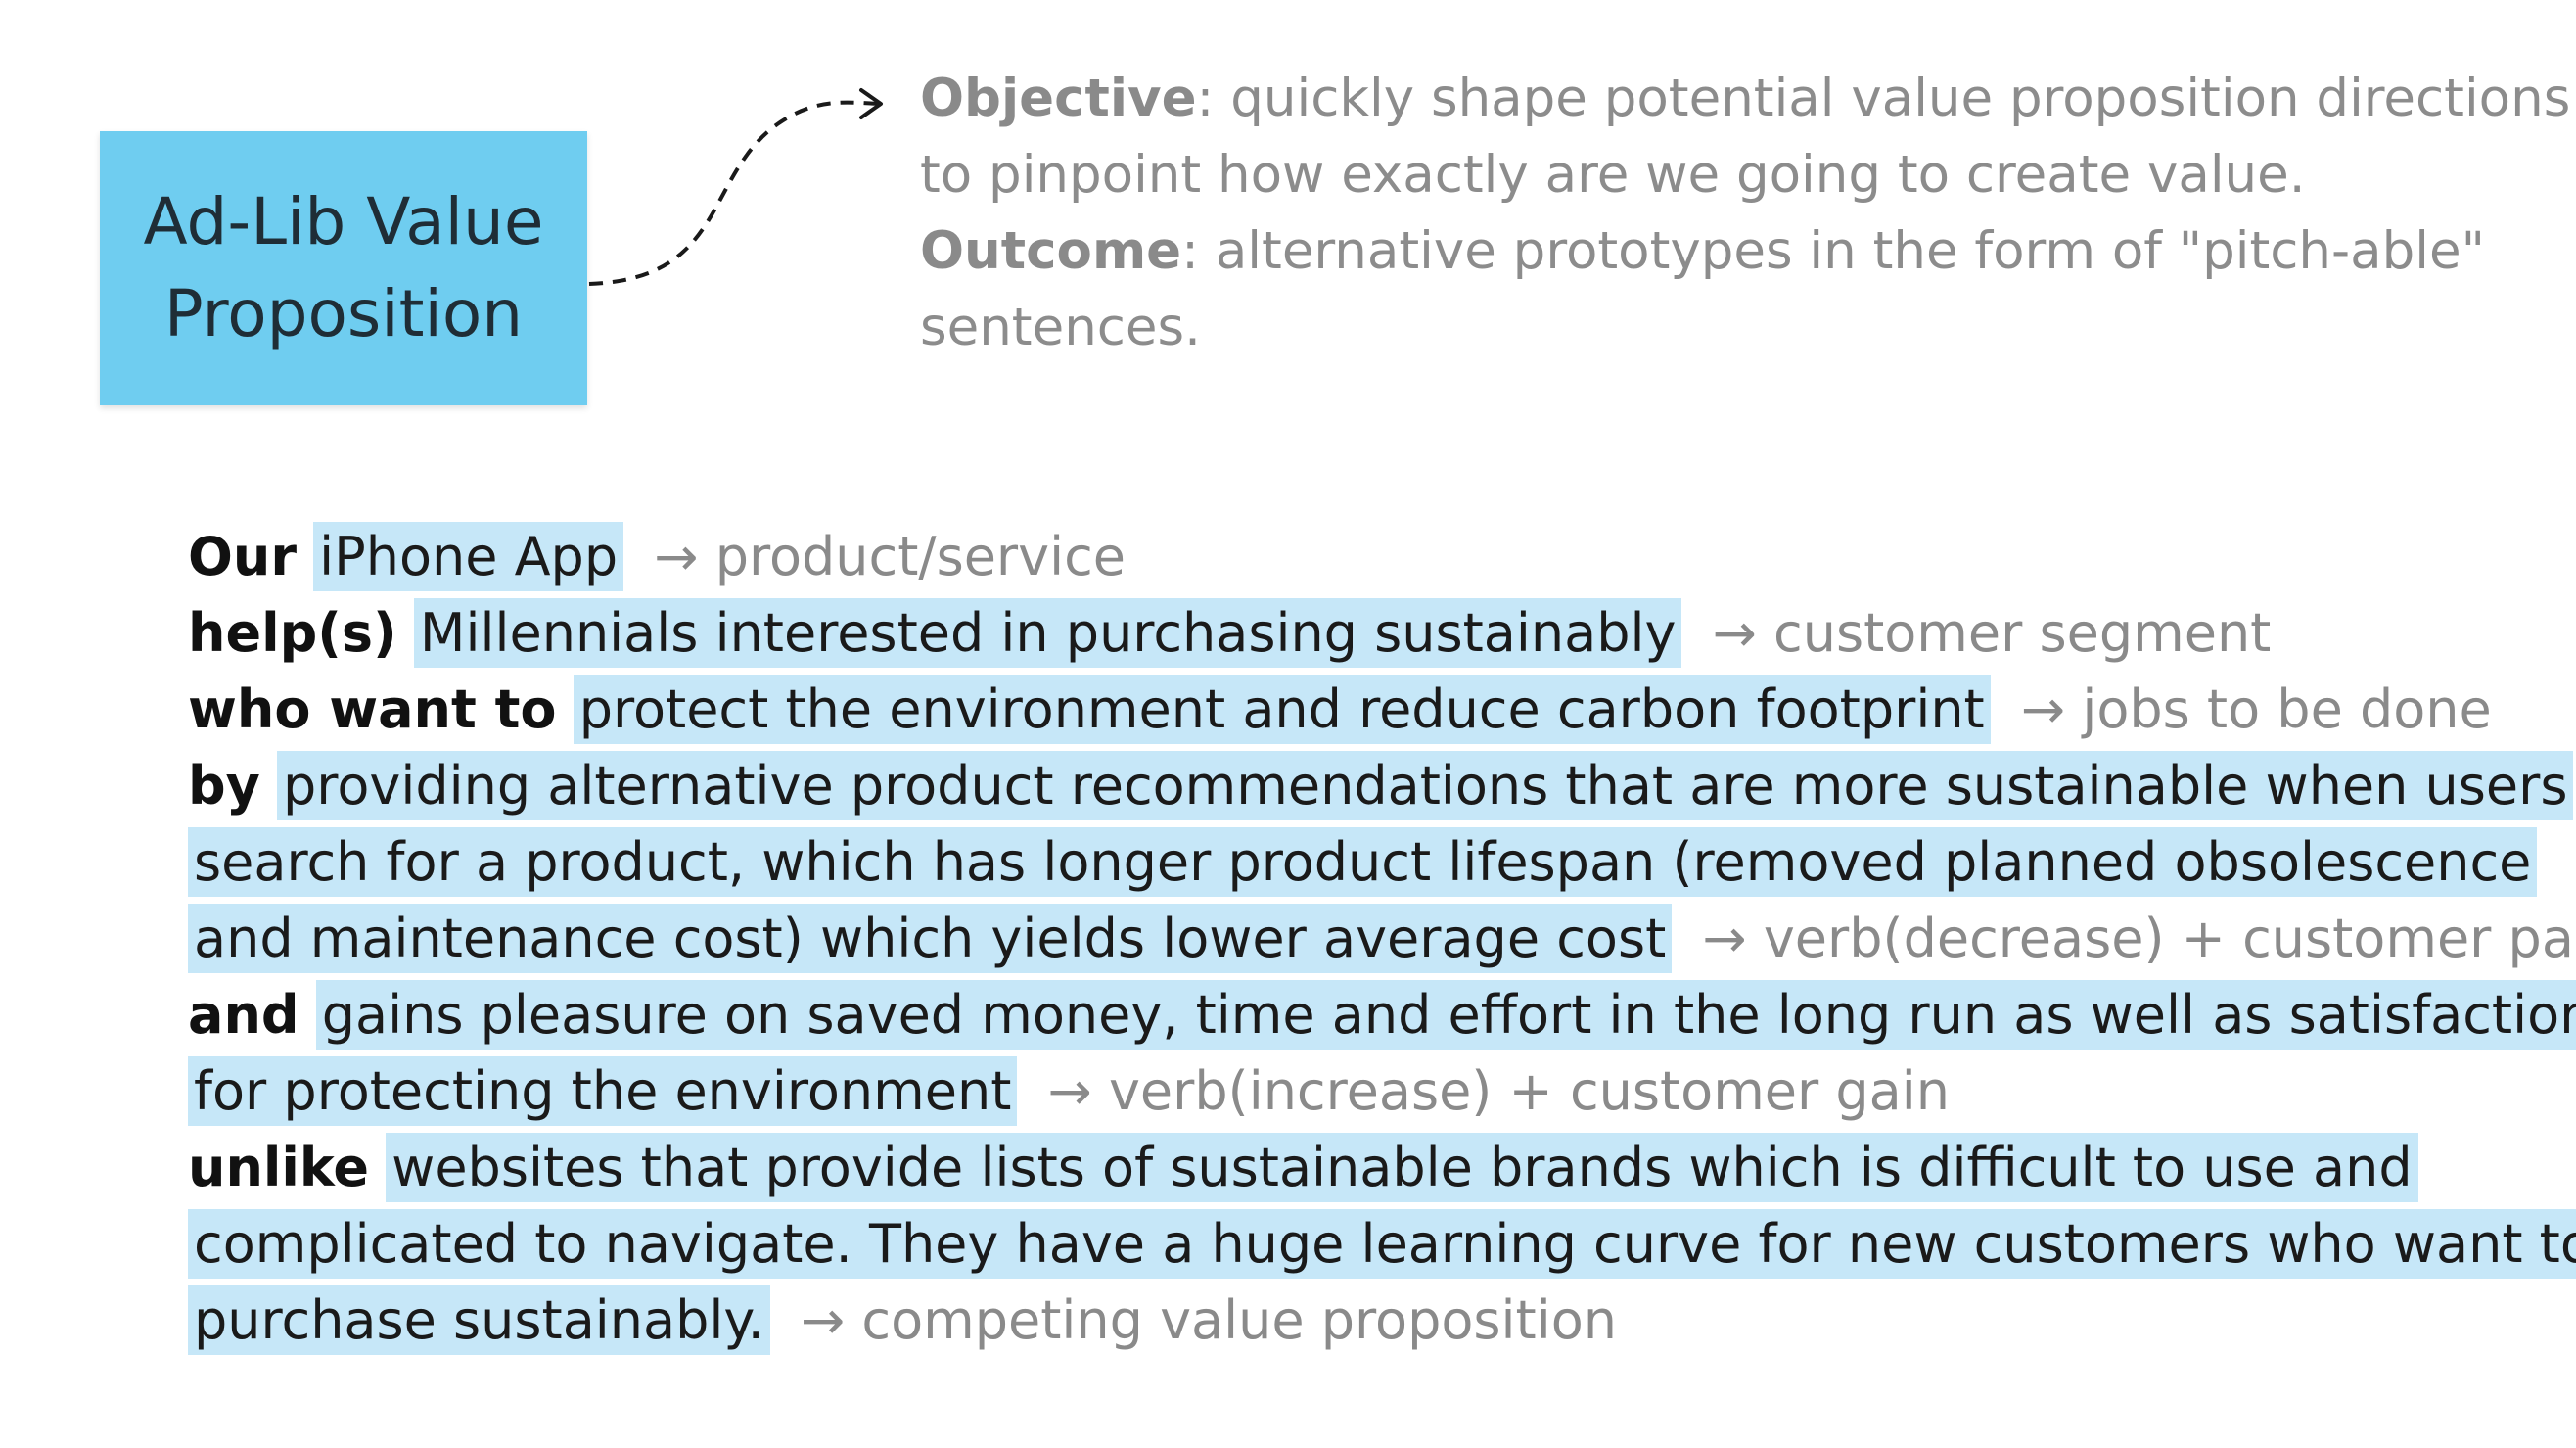 This screenshot has width=2576, height=1448. What do you see at coordinates (244, 1015) in the screenshot?
I see `and-keyword: and` at bounding box center [244, 1015].